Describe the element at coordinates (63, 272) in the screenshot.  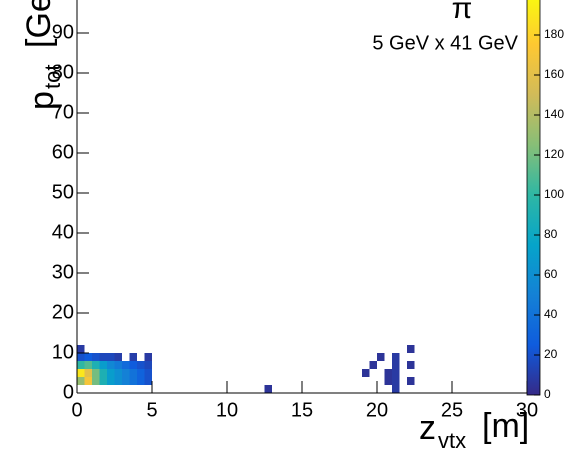
I see `y-tick-label: 30` at that location.